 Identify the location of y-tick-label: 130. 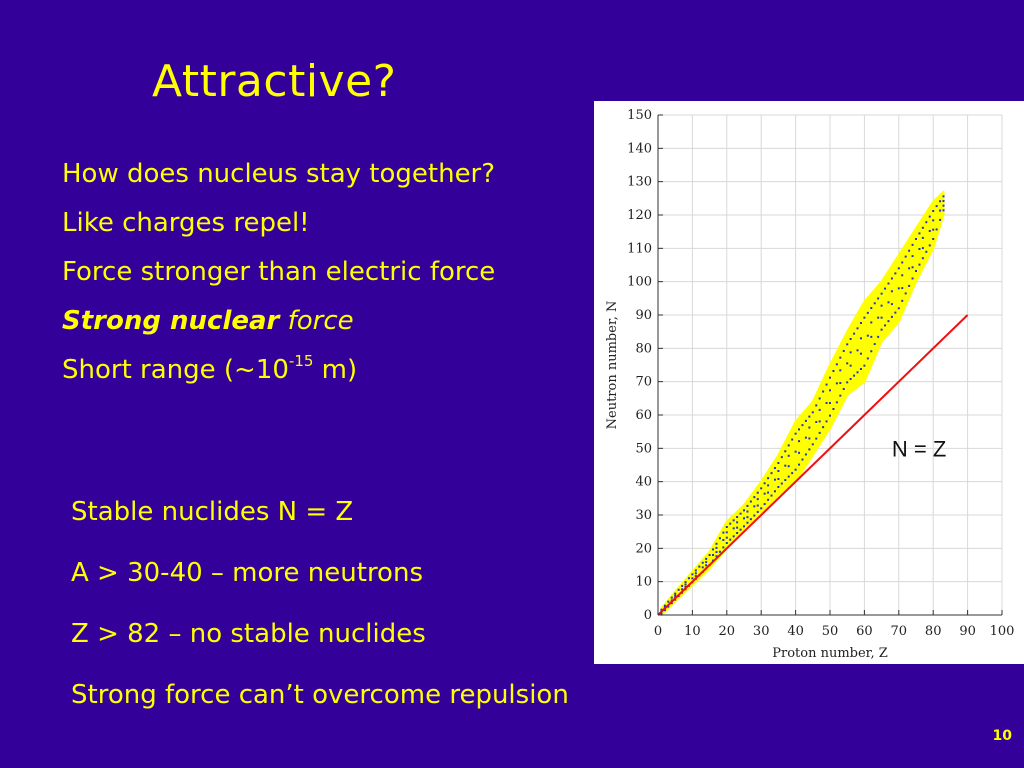
(639, 182).